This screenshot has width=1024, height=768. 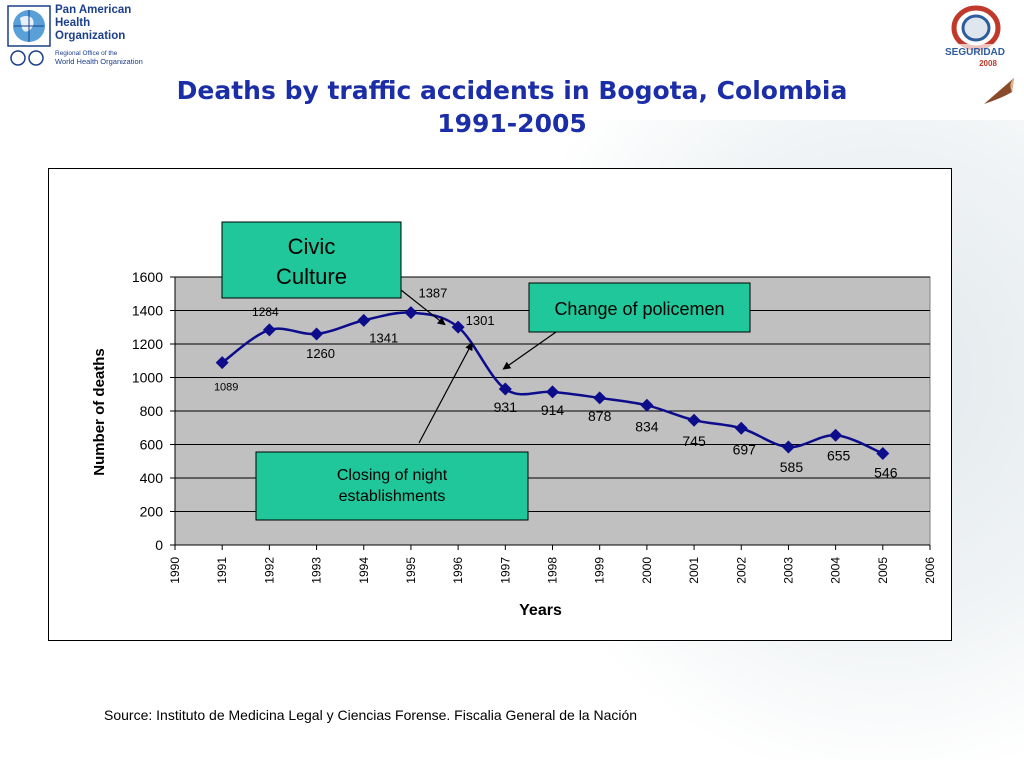 I want to click on x-tick-label: 1991, so click(x=222, y=570).